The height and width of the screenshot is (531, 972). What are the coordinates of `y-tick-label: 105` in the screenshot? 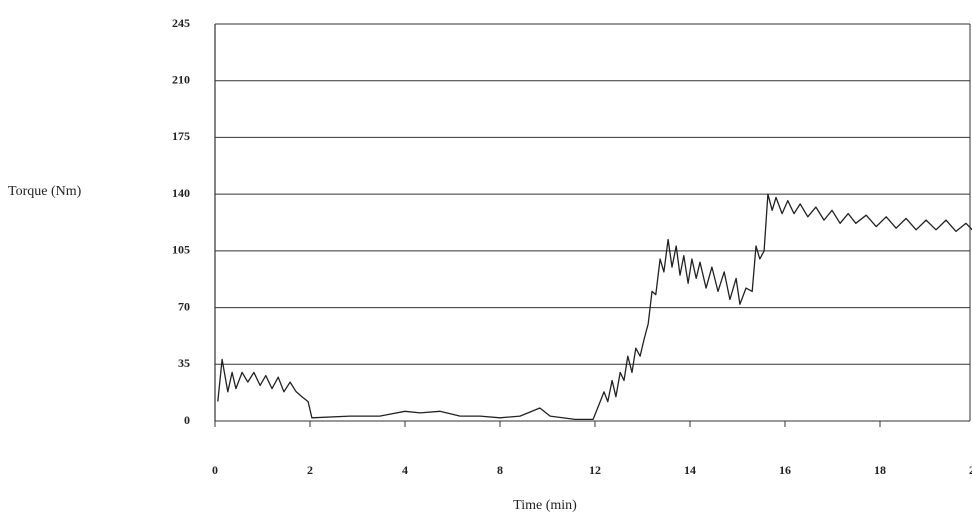 It's located at (181, 250).